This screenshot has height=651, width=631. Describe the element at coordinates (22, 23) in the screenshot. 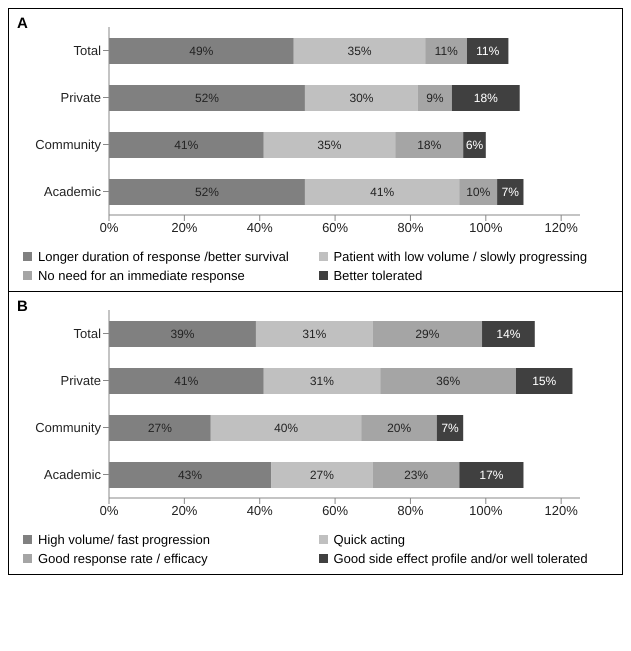

I see `chart-title: A` at that location.